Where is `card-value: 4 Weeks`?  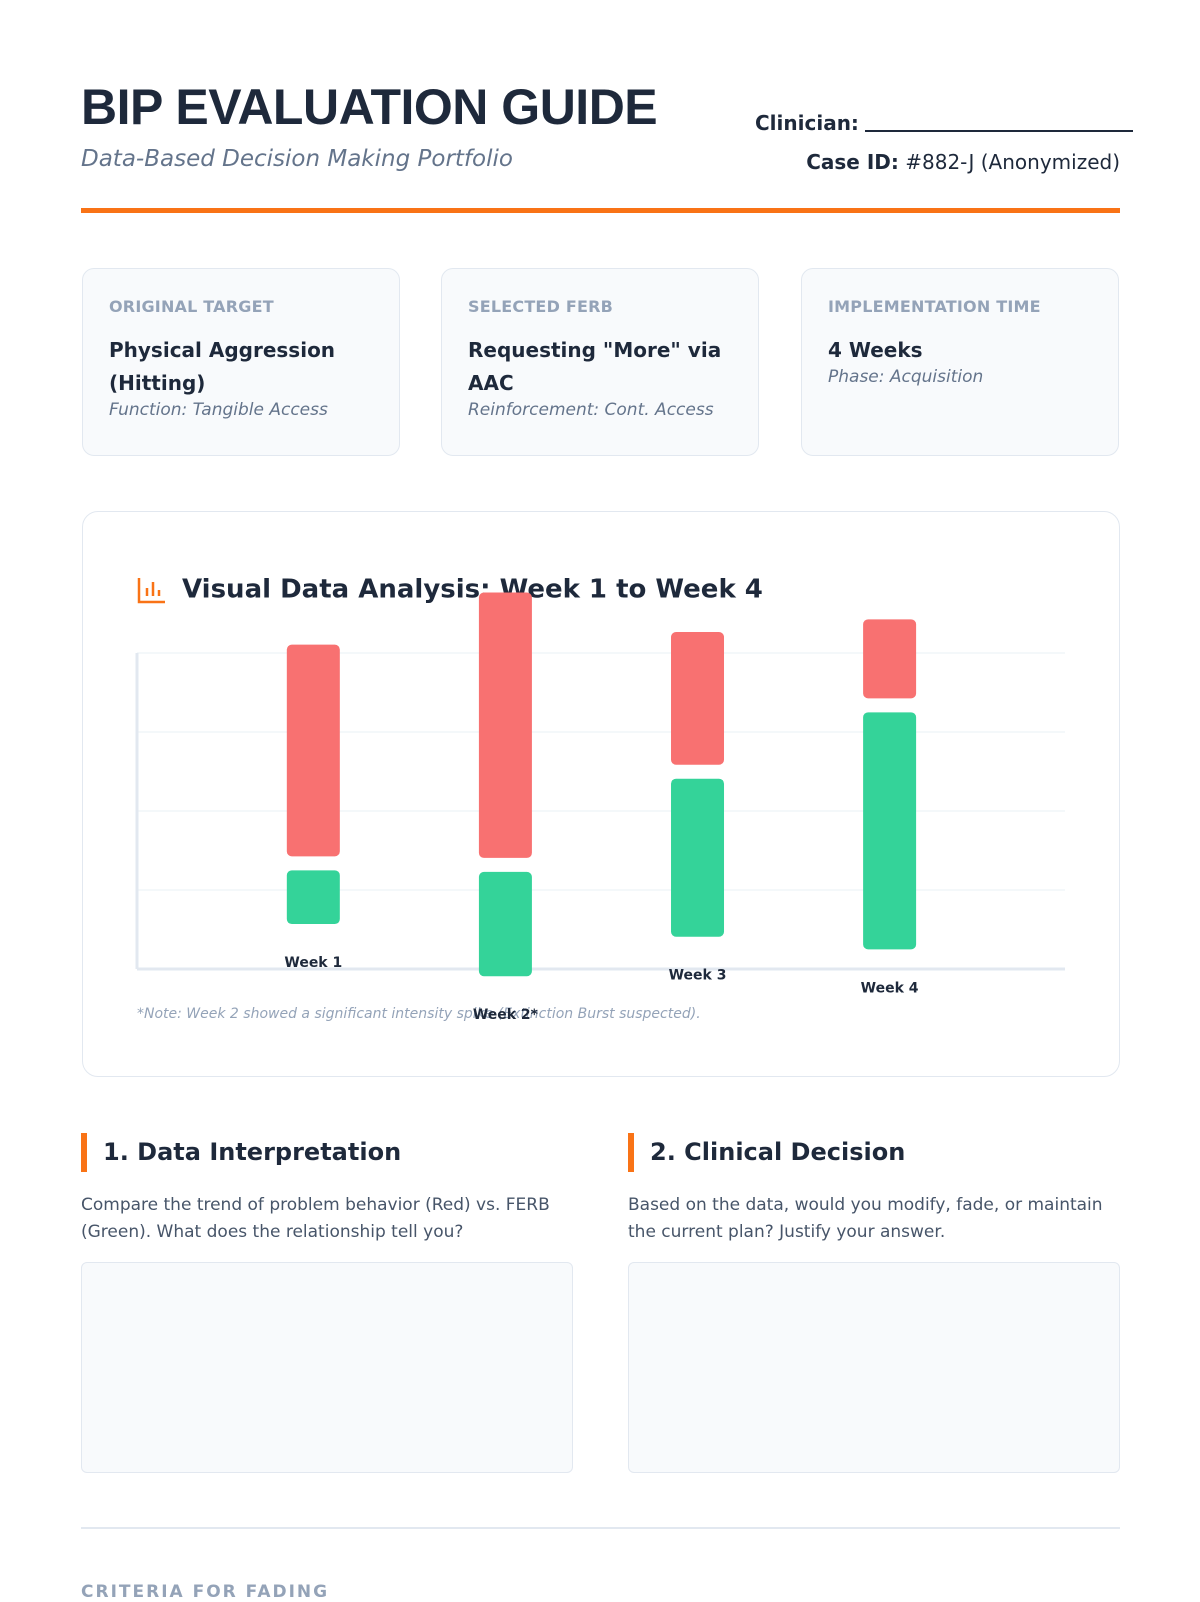 card-value: 4 Weeks is located at coordinates (875, 350).